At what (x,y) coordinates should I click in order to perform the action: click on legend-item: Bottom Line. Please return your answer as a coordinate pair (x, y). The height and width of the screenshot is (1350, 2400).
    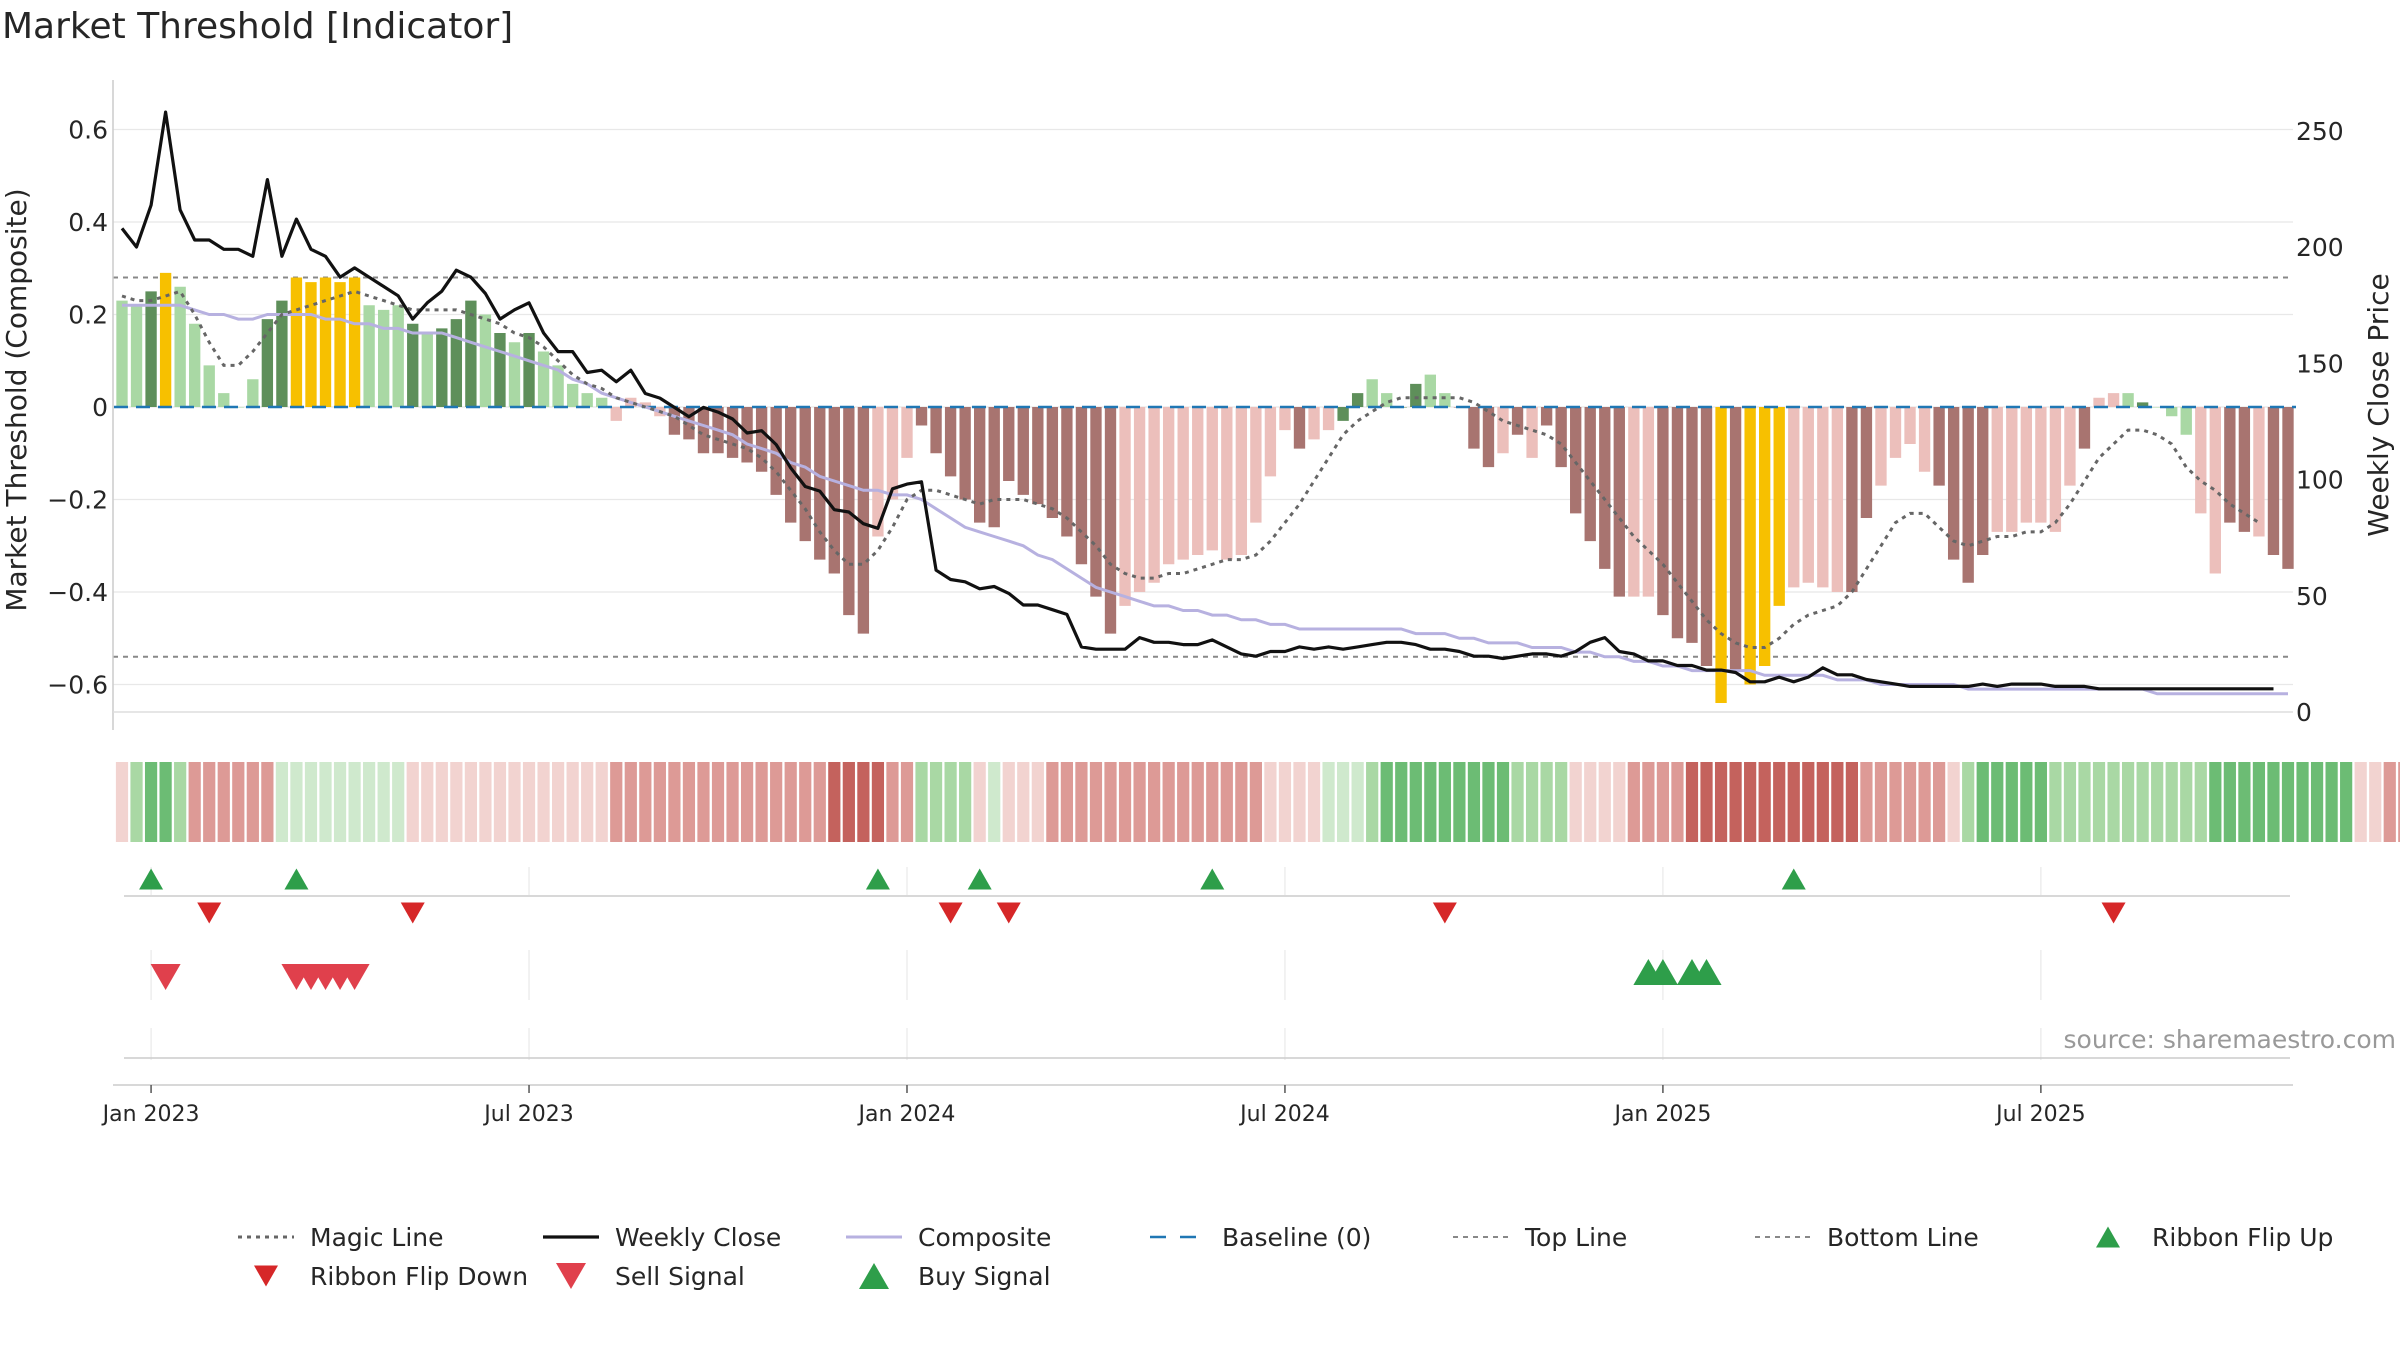
    Looking at the image, I should click on (1867, 1237).